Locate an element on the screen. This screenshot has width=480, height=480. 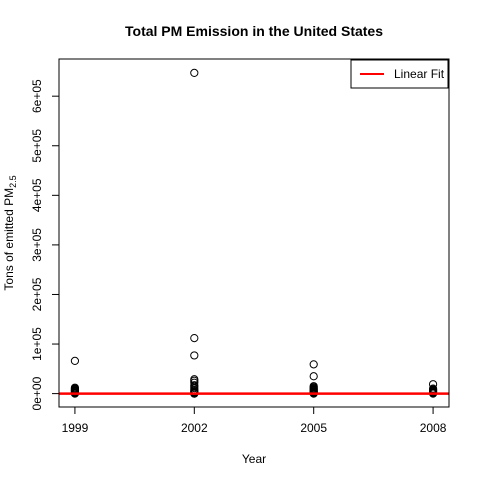
x-tick-label: 2008 is located at coordinates (433, 428).